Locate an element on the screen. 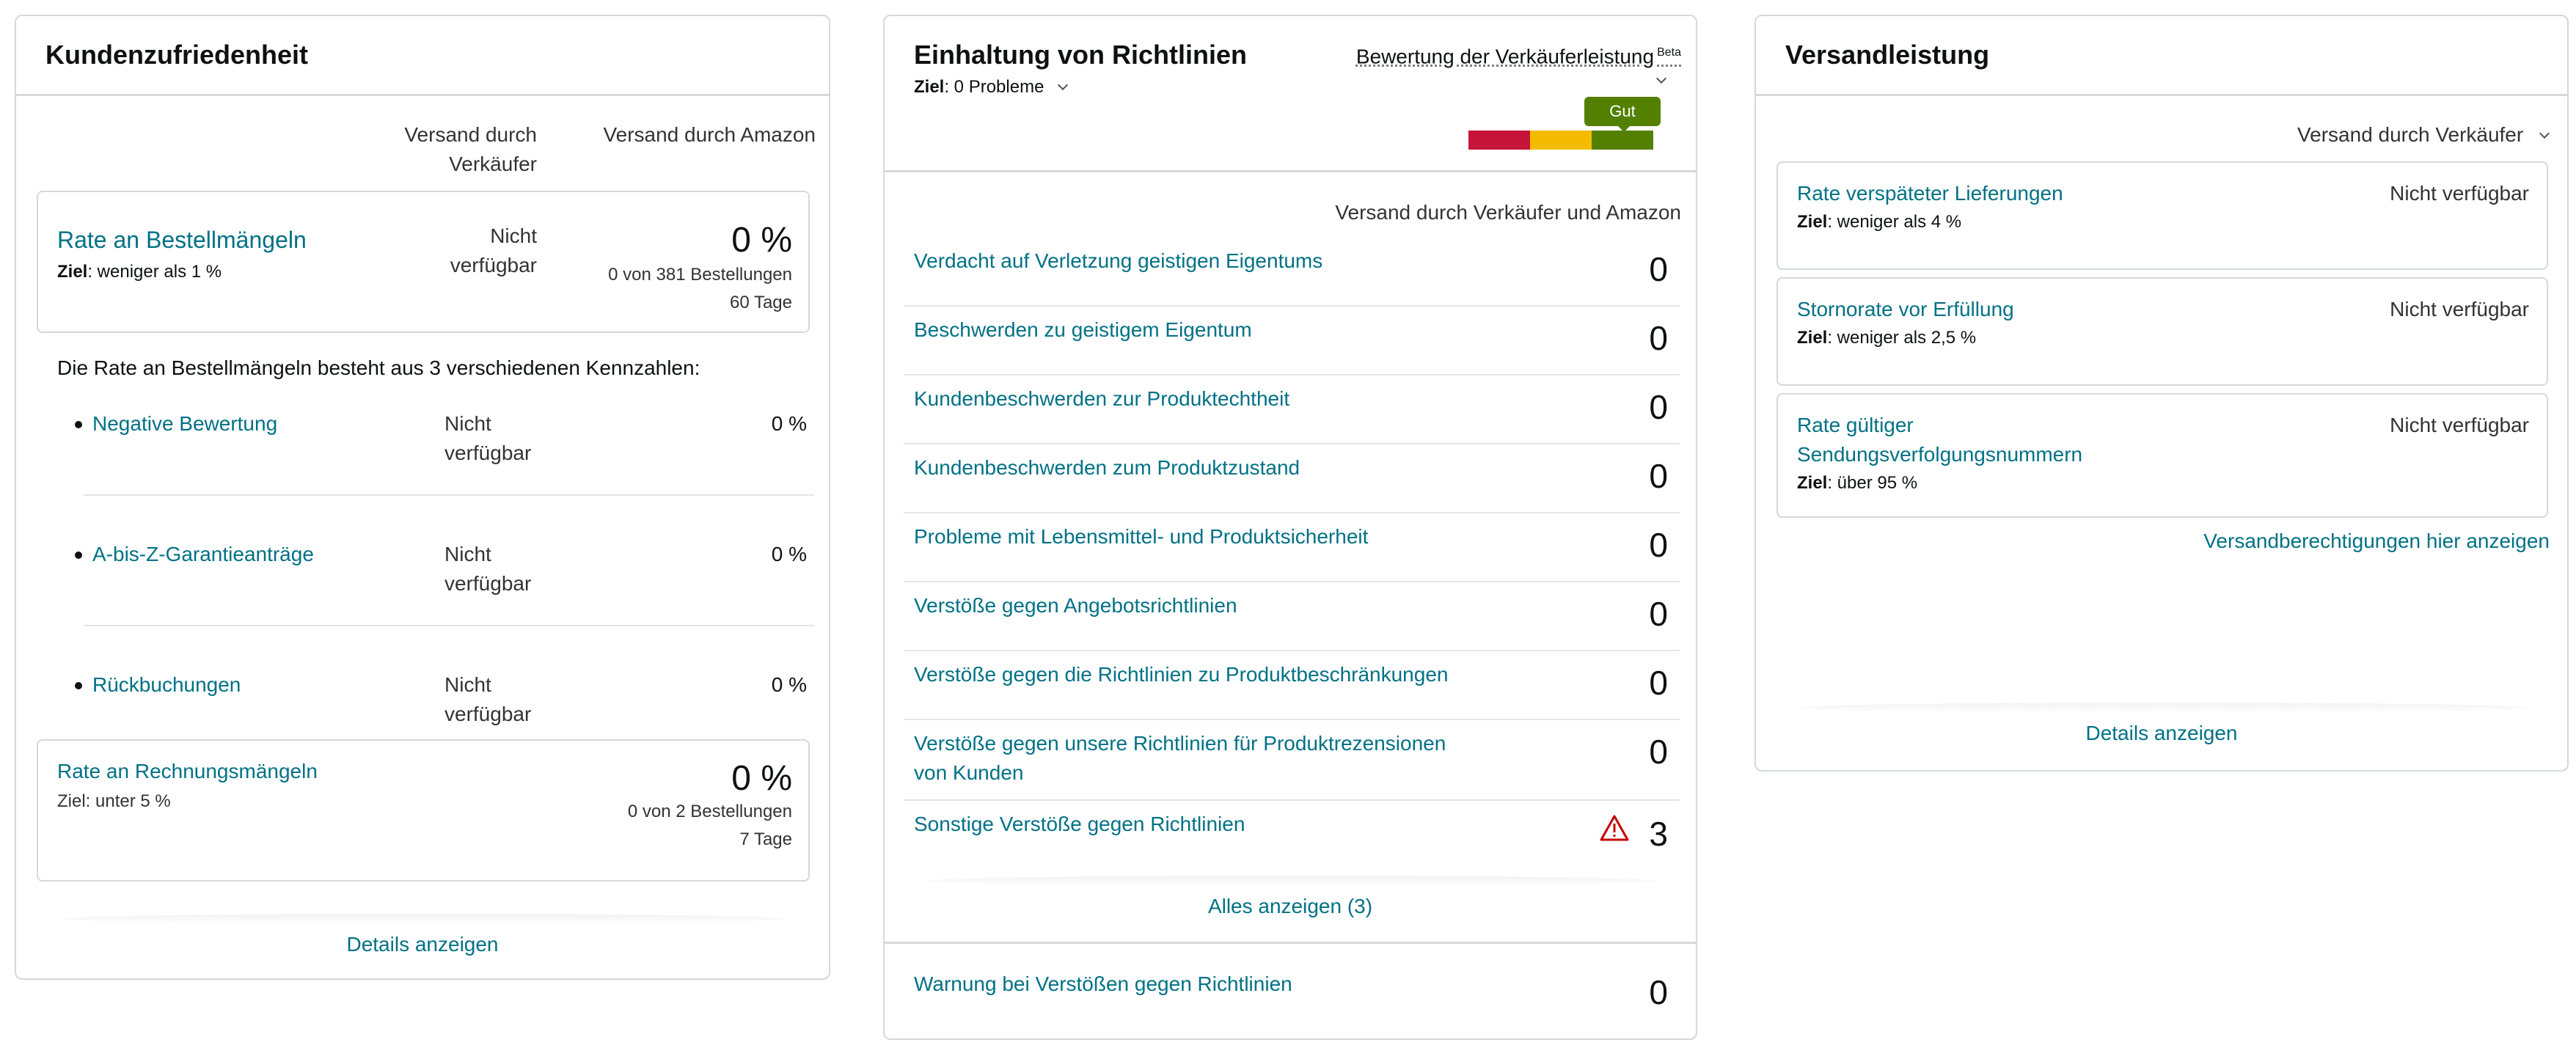 The height and width of the screenshot is (1059, 2576). seller-rating-bar-poor is located at coordinates (1499, 140).